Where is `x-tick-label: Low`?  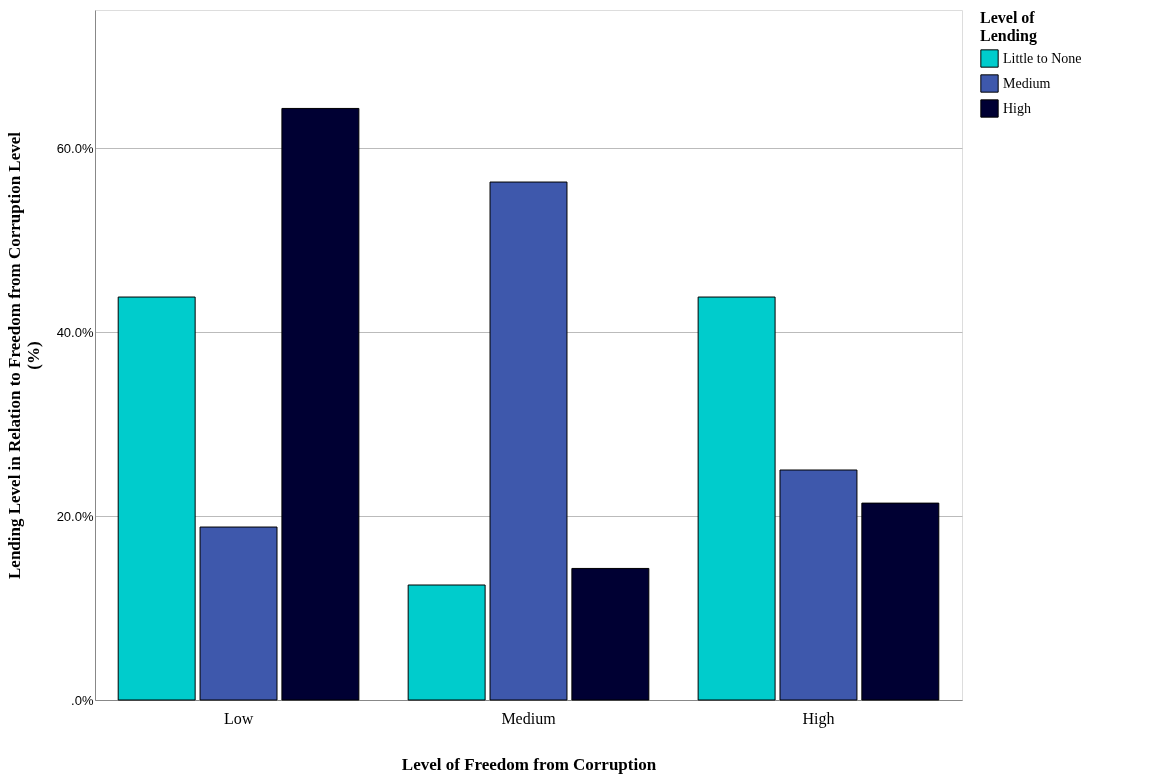 x-tick-label: Low is located at coordinates (238, 718).